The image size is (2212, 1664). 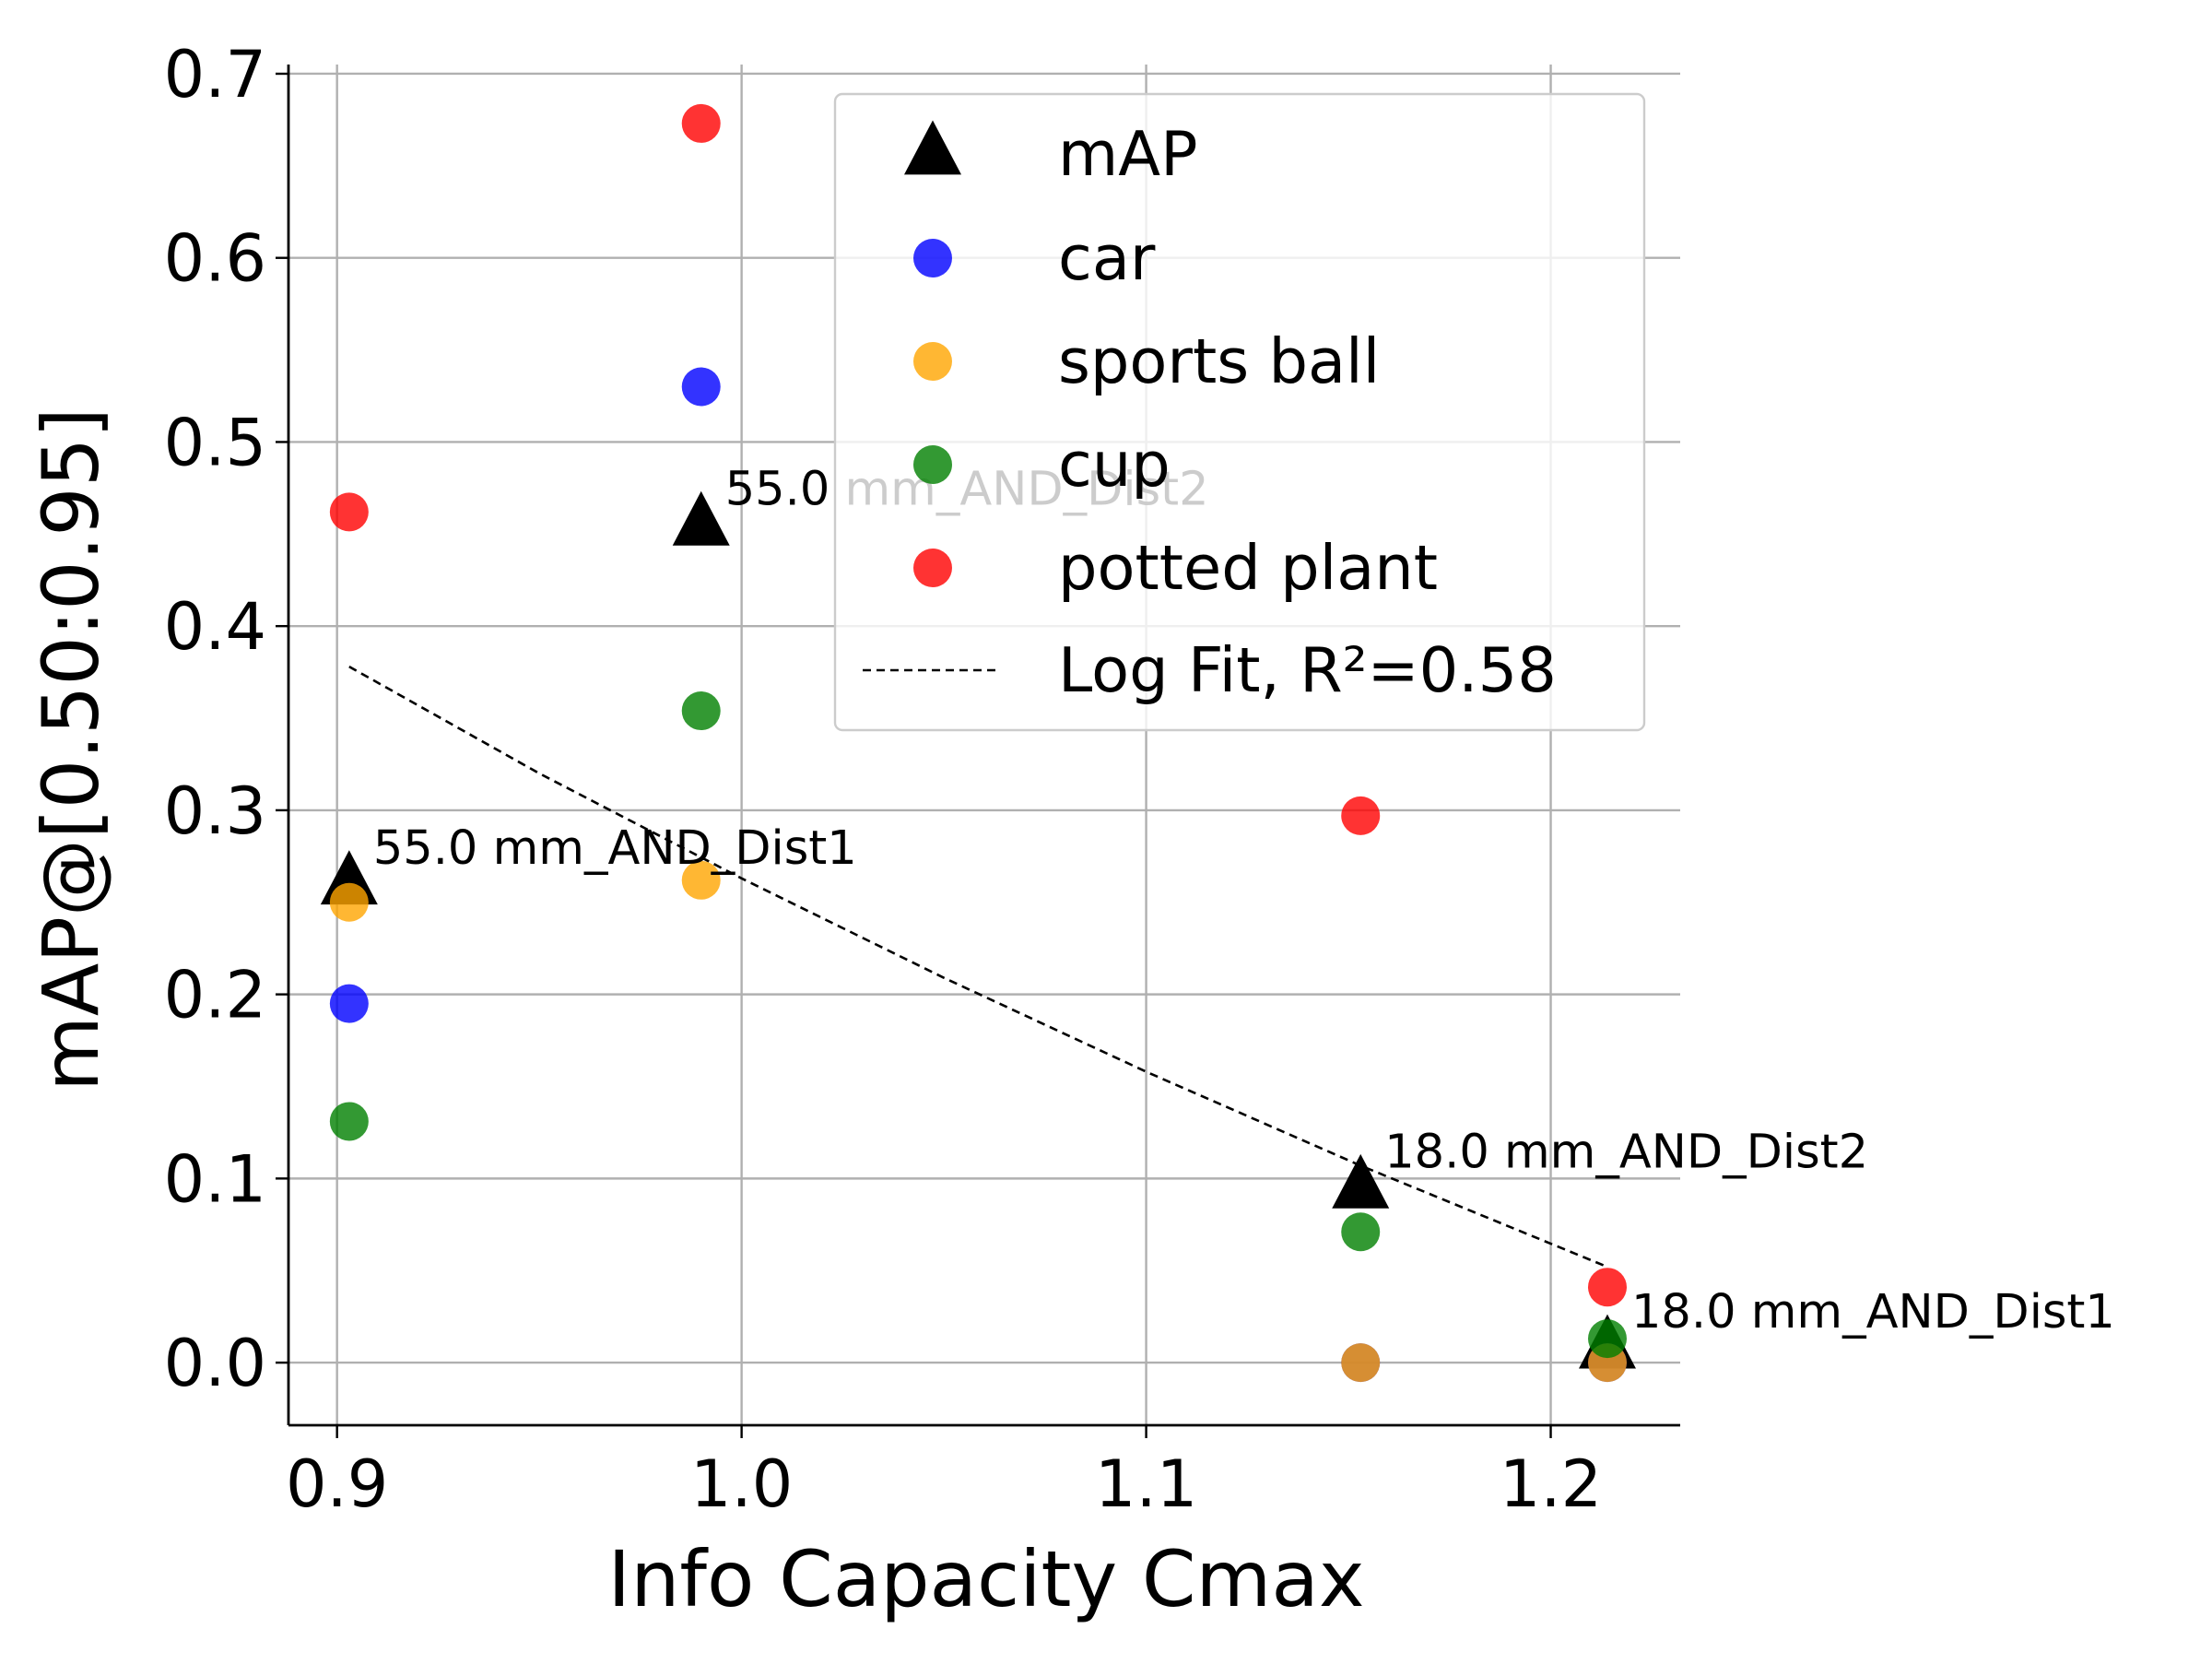 I want to click on y-axis-title: mAP@[0.50:0.95], so click(x=71, y=749).